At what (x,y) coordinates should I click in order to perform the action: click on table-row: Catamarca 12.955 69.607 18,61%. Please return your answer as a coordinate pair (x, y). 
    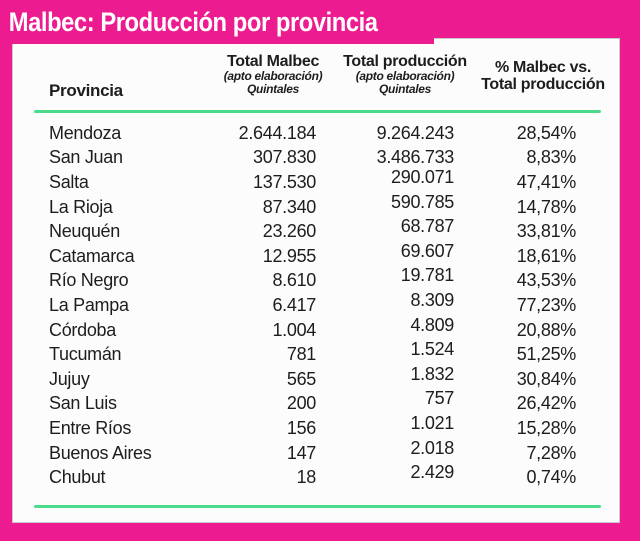
    Looking at the image, I should click on (317, 254).